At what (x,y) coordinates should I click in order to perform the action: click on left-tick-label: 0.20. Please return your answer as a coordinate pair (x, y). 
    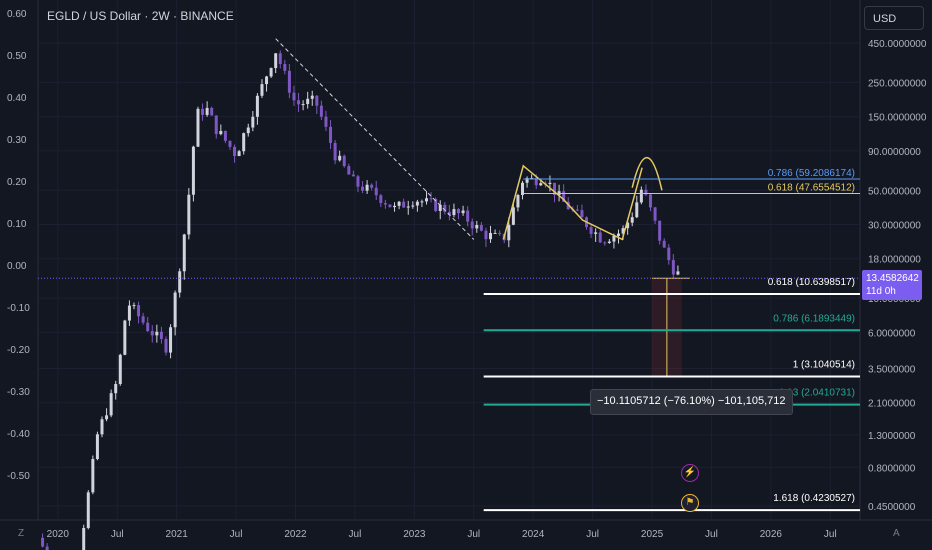
    Looking at the image, I should click on (17, 182).